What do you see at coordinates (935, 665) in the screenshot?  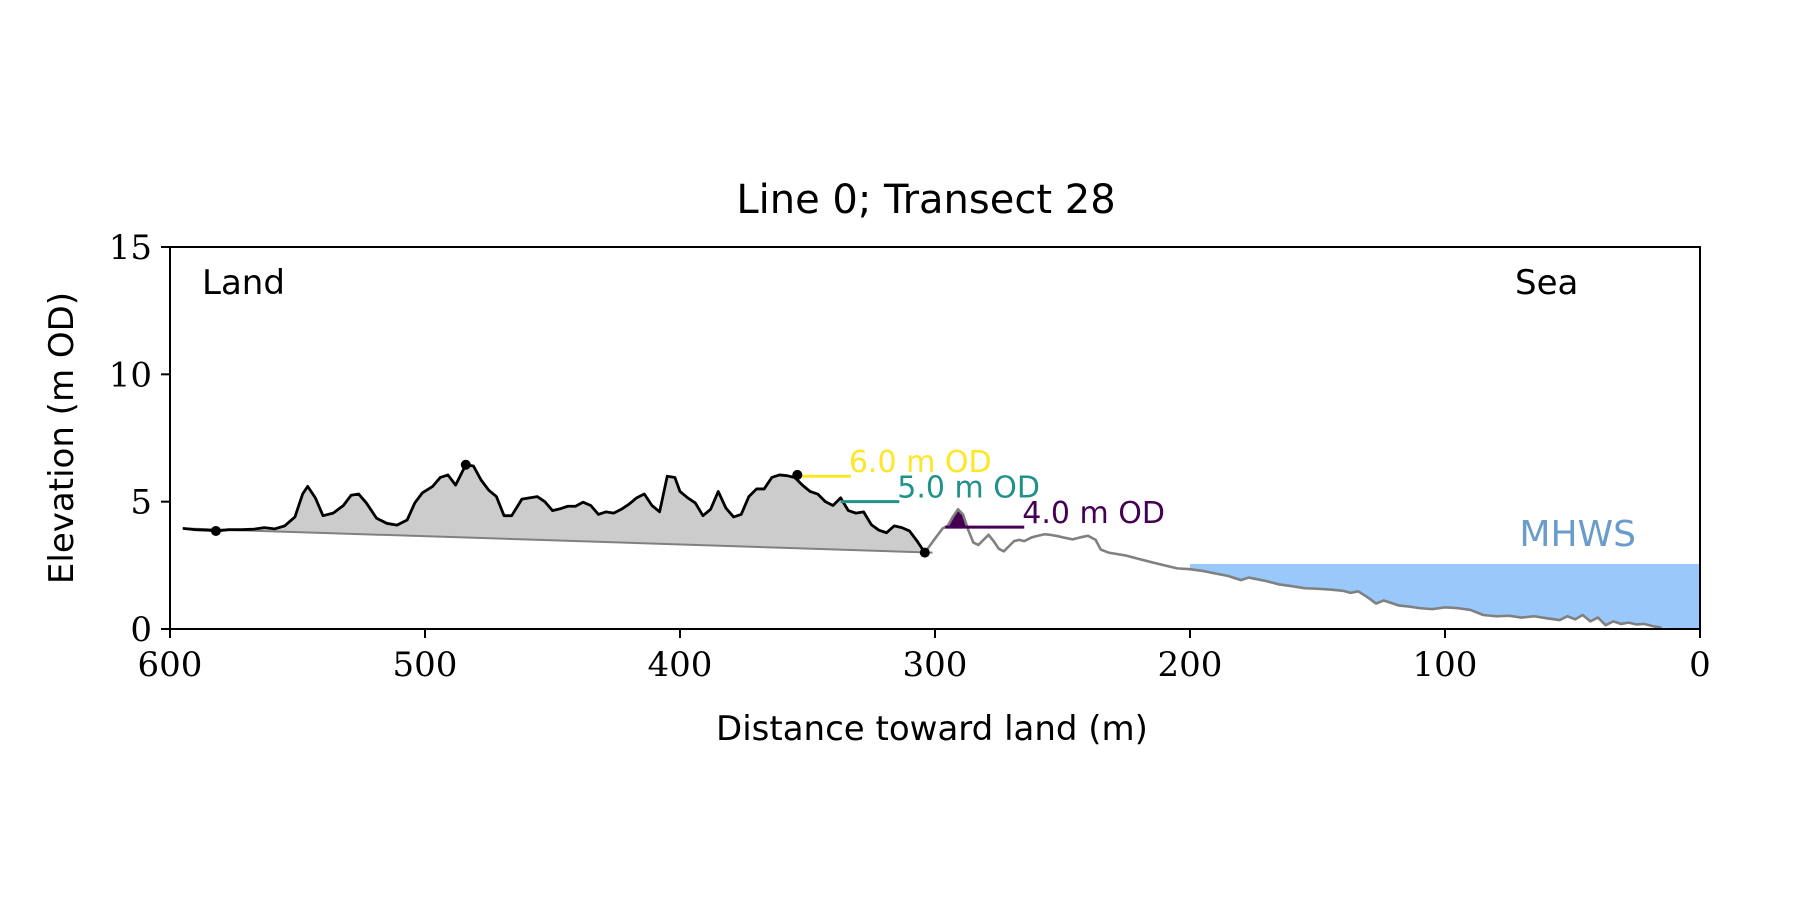 I see `x-tick-label-3: 300` at bounding box center [935, 665].